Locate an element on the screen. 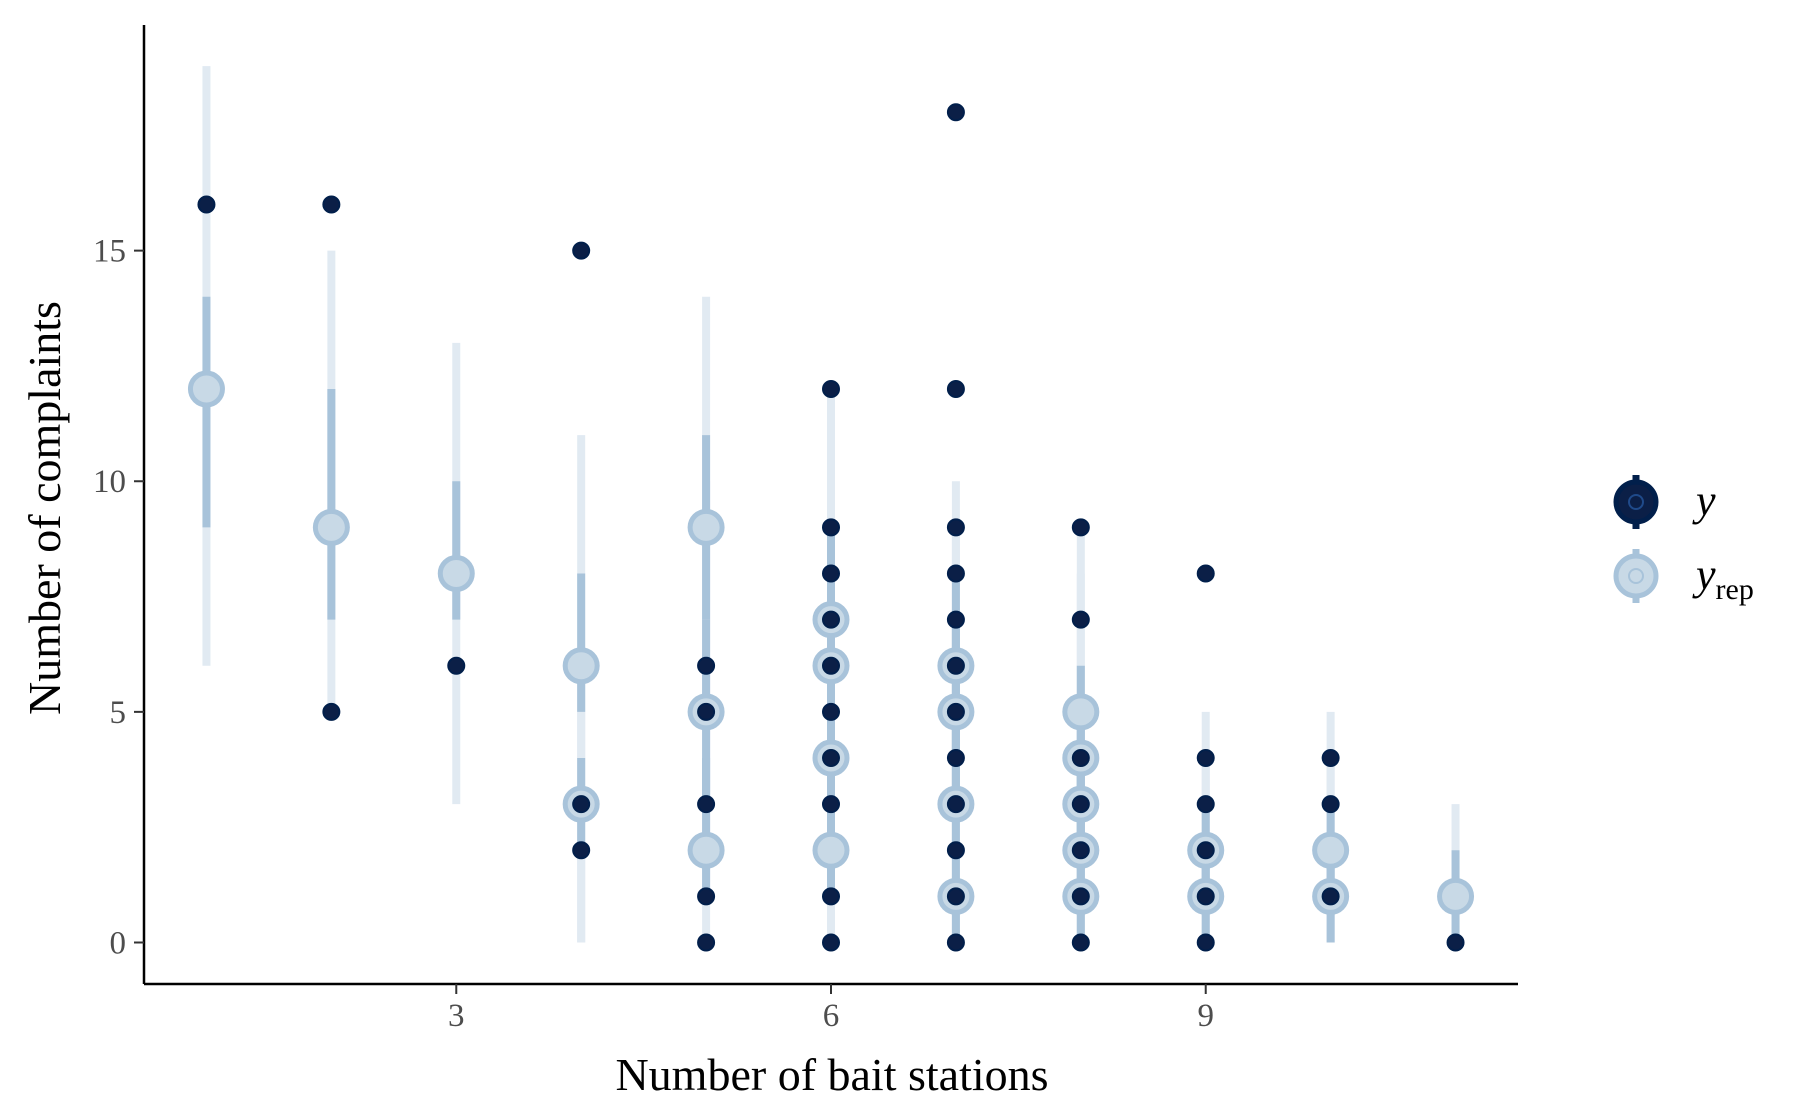  x-tick-label: 3 is located at coordinates (456, 1016).